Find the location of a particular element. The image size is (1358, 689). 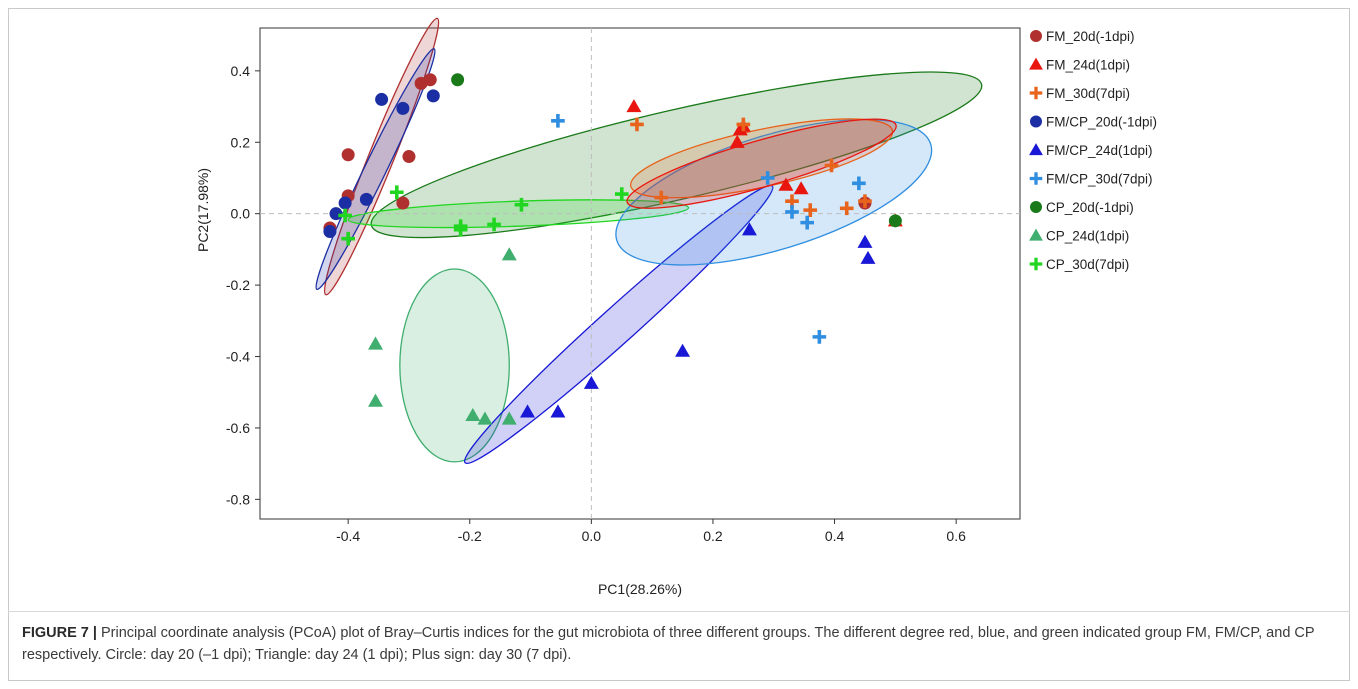

x-tick-label-1: -0.2 is located at coordinates (470, 536).